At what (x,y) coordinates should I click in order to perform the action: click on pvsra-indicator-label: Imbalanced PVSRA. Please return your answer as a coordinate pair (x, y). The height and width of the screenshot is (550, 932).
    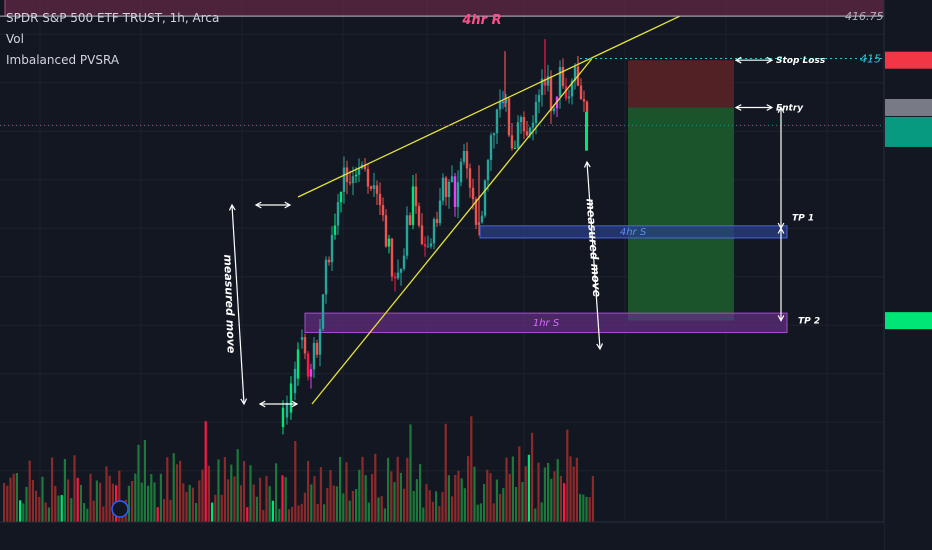
    Looking at the image, I should click on (63, 60).